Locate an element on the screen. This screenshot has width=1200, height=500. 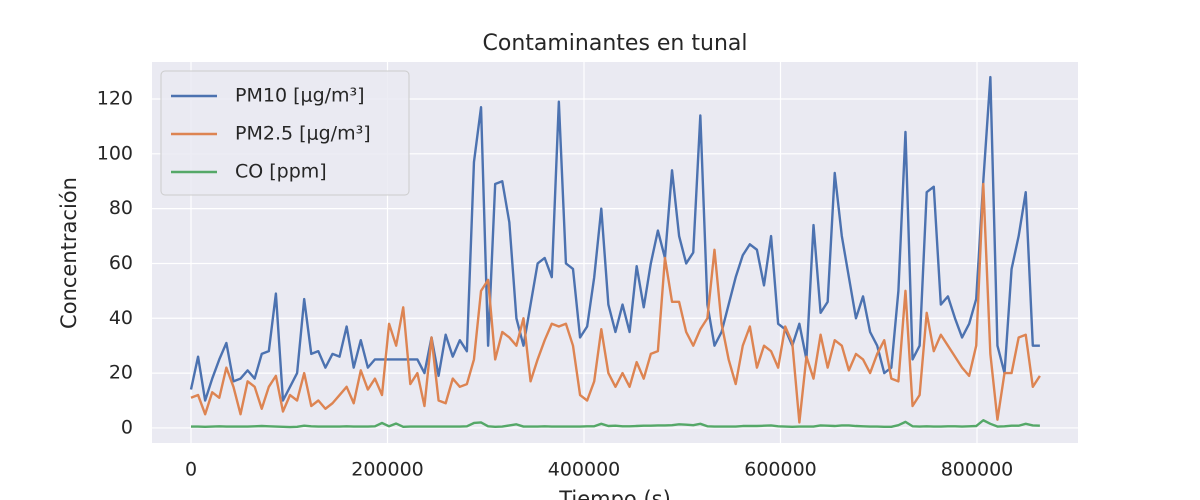
x-tick-label: 200000 is located at coordinates (387, 470).